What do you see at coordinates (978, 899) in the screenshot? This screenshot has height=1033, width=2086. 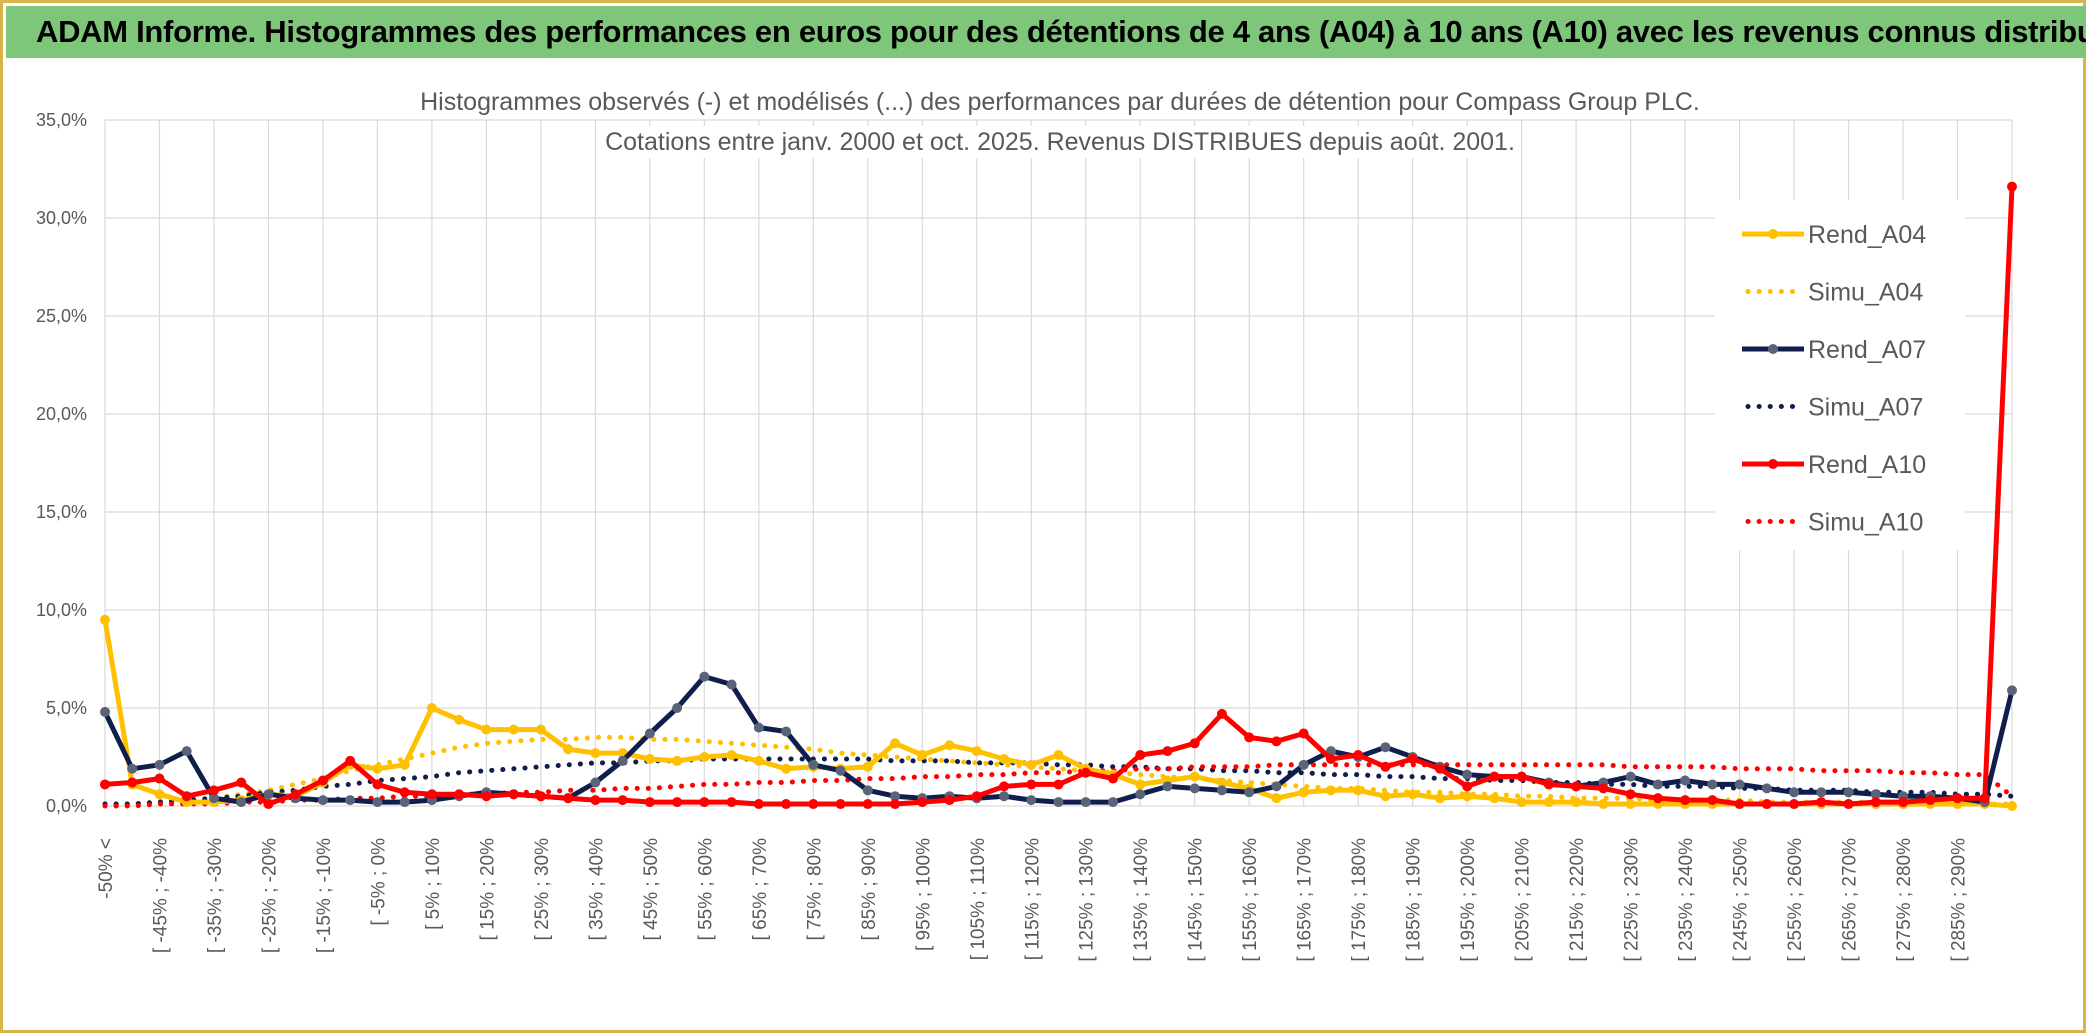 I see `x-tick-label: [ 105% ; 110%` at bounding box center [978, 899].